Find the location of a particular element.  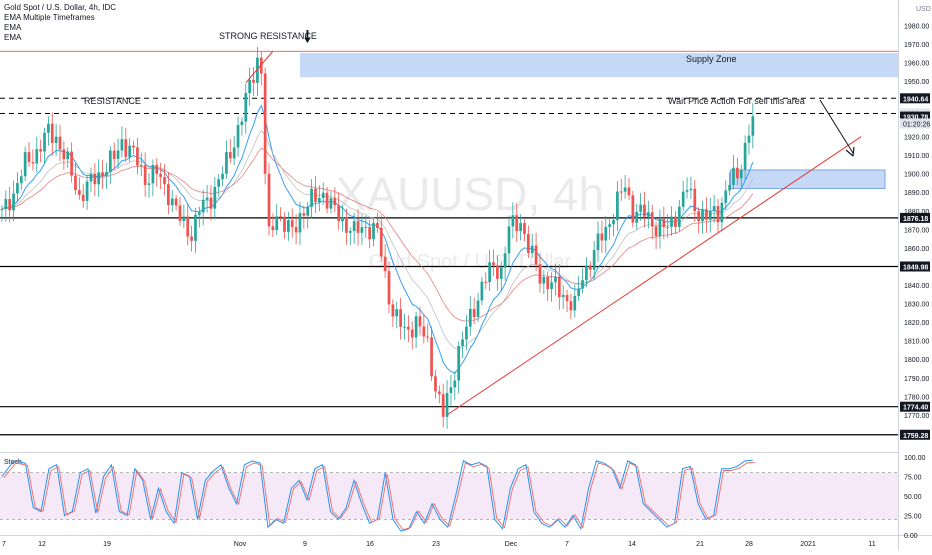

time-label-2: 19 is located at coordinates (107, 544).